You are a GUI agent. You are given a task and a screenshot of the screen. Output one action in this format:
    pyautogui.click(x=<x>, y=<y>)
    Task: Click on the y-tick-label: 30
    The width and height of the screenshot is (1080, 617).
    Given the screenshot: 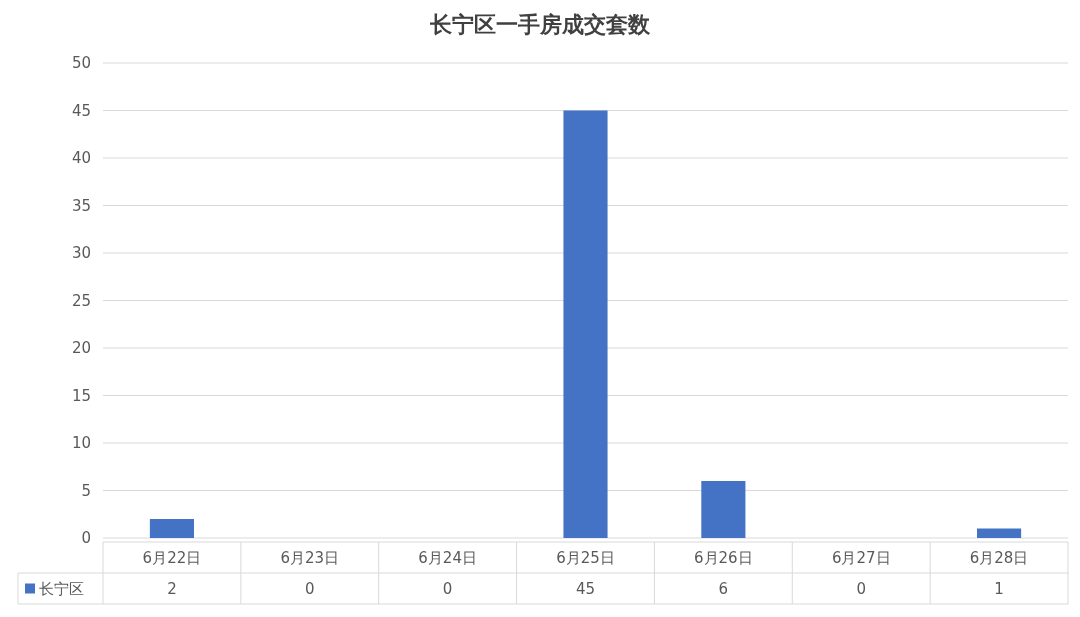 What is the action you would take?
    pyautogui.click(x=81, y=253)
    